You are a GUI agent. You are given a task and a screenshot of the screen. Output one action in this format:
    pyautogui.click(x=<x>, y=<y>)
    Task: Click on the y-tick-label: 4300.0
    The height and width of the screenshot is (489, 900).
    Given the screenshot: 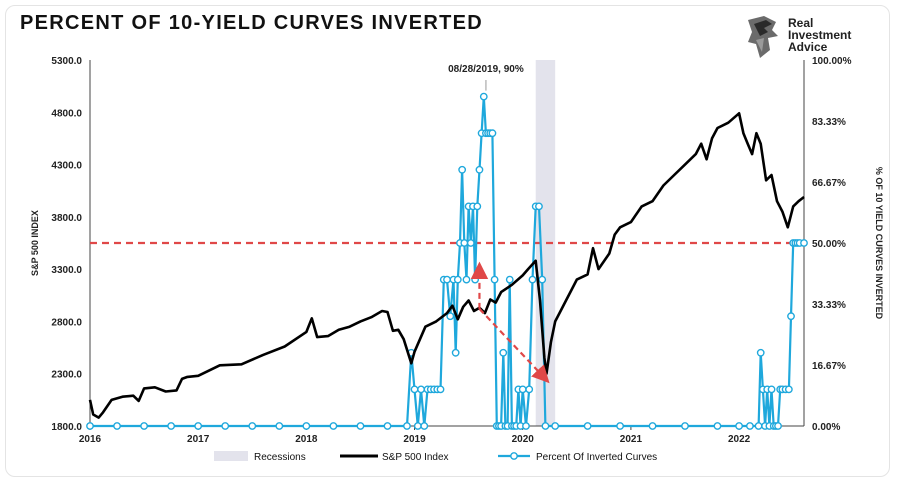 What is the action you would take?
    pyautogui.click(x=66, y=166)
    